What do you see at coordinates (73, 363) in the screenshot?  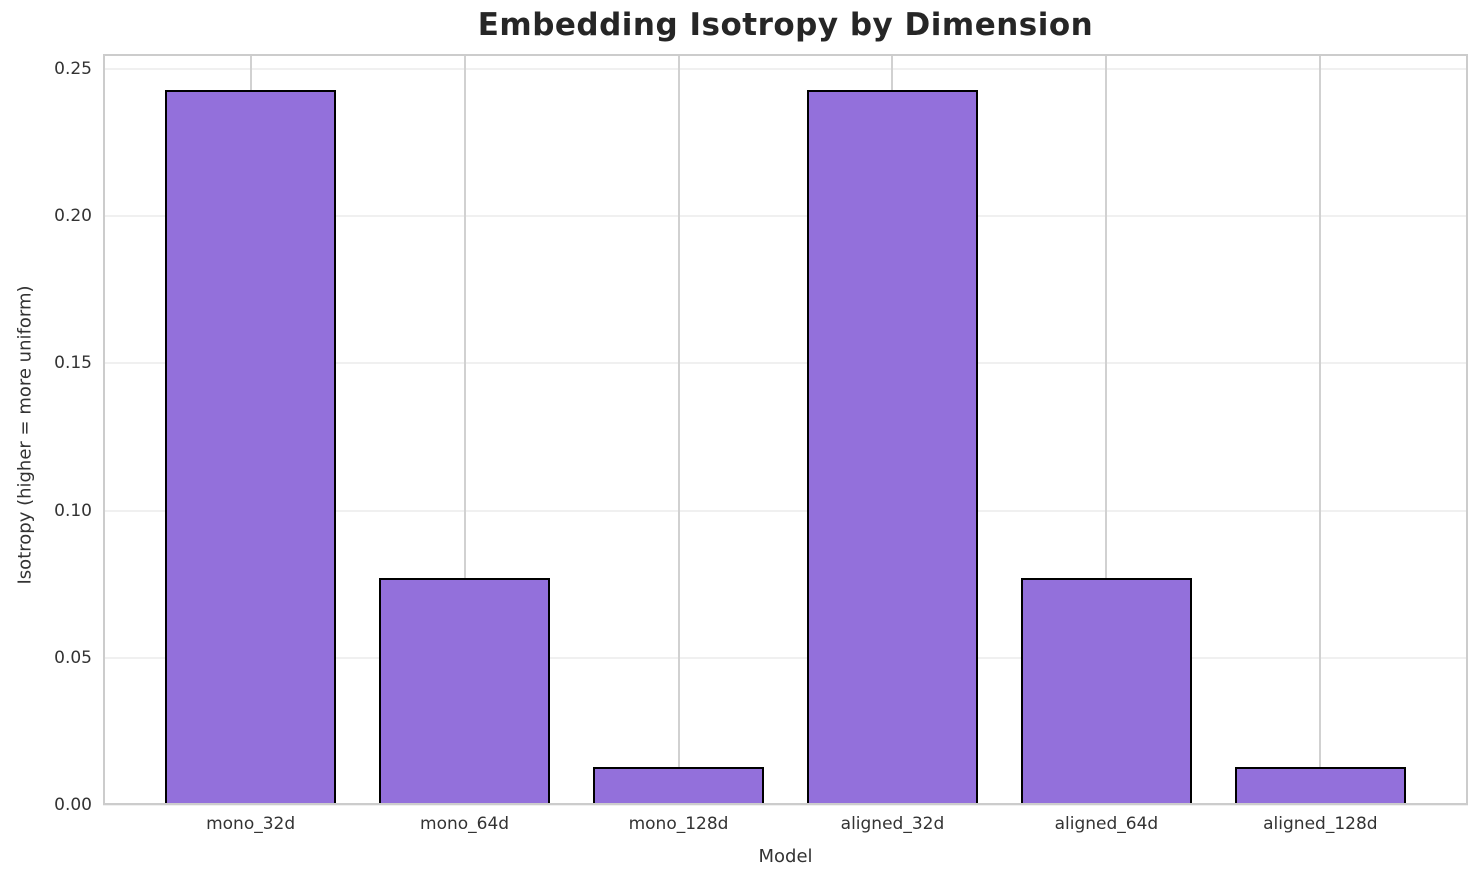 I see `y-tick-label: 0.15` at bounding box center [73, 363].